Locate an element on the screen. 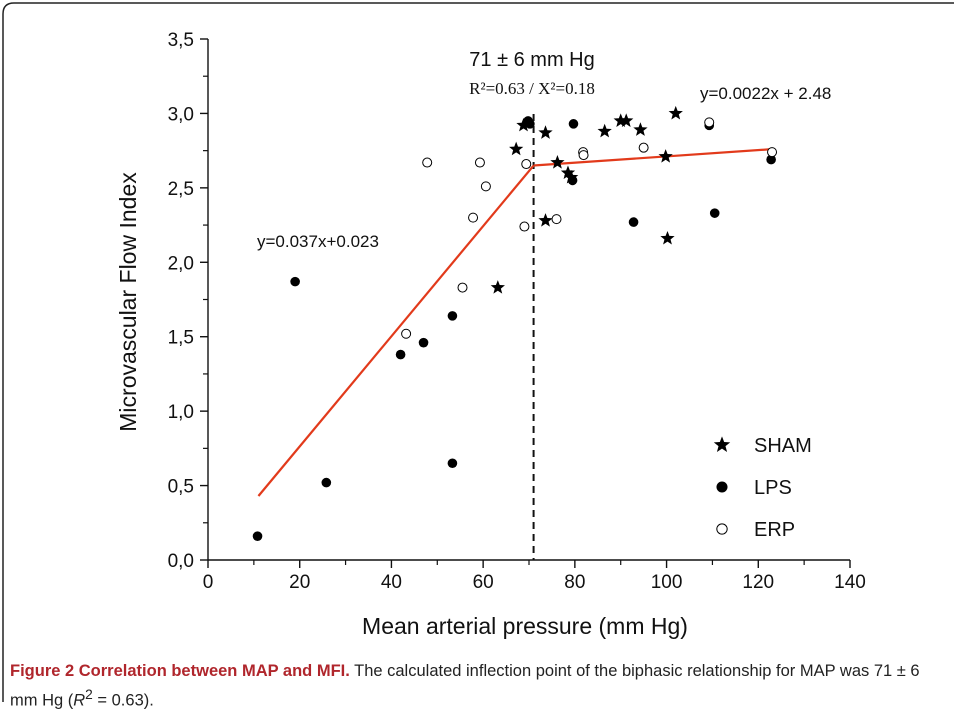 The width and height of the screenshot is (957, 713). caption-text-end: = 0.63). is located at coordinates (123, 700).